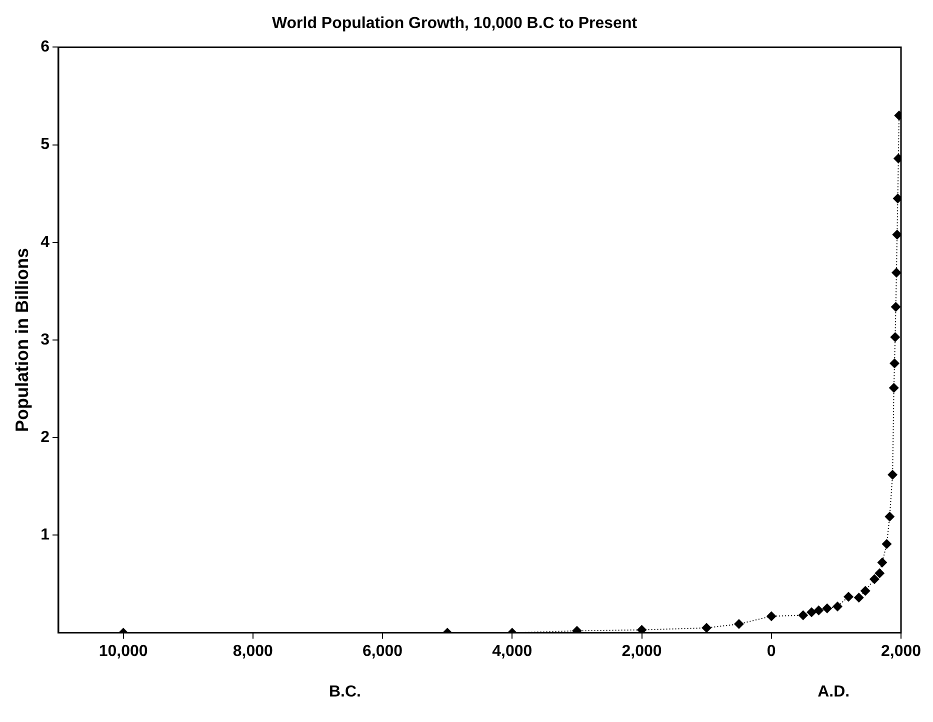  What do you see at coordinates (455, 23) in the screenshot?
I see `chart-title: World Population Growth, 10,000 B.C to Present` at bounding box center [455, 23].